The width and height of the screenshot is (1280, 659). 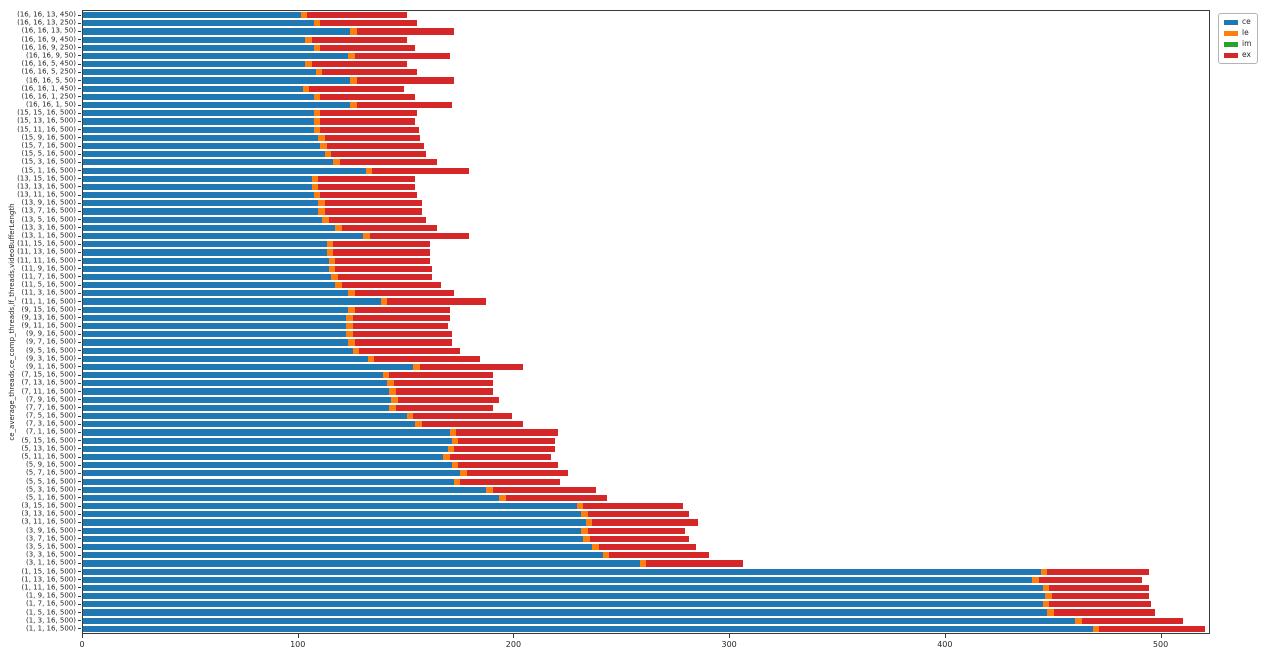 I want to click on bar-row: (3, 1, 16, 500), so click(x=617, y=563).